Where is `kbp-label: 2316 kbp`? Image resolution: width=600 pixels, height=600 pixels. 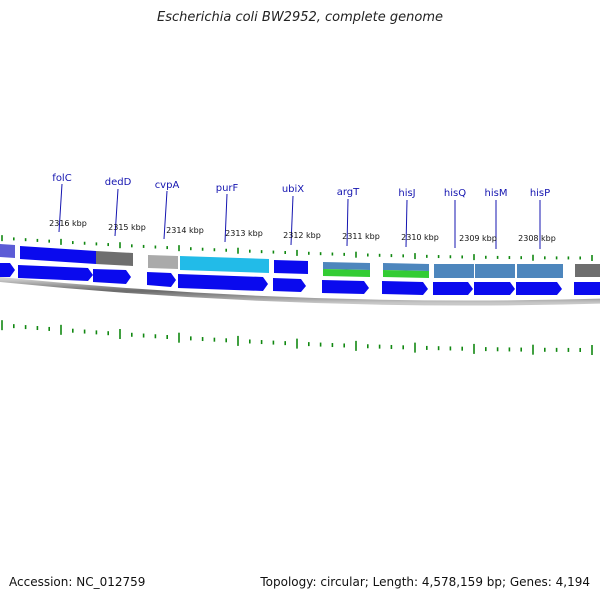 kbp-label: 2316 kbp is located at coordinates (68, 223).